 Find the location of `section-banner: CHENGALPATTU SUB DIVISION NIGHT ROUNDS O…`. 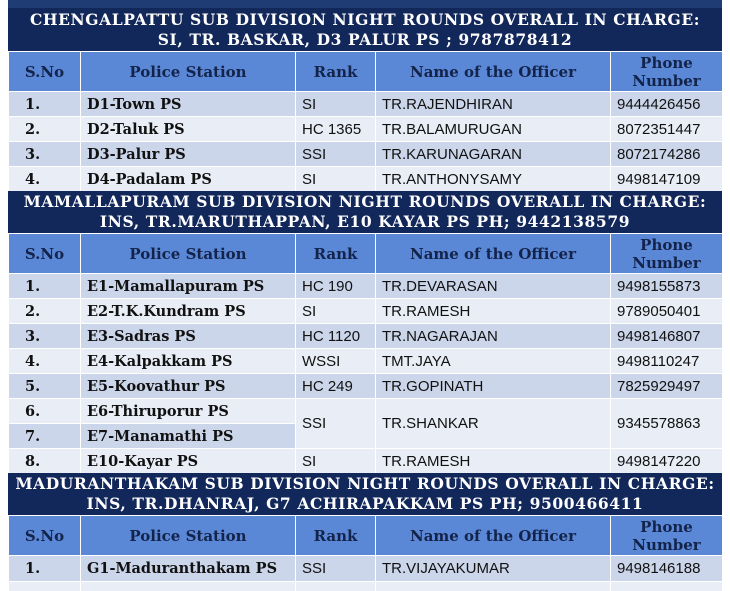

section-banner: CHENGALPATTU SUB DIVISION NIGHT ROUNDS O… is located at coordinates (365, 29).